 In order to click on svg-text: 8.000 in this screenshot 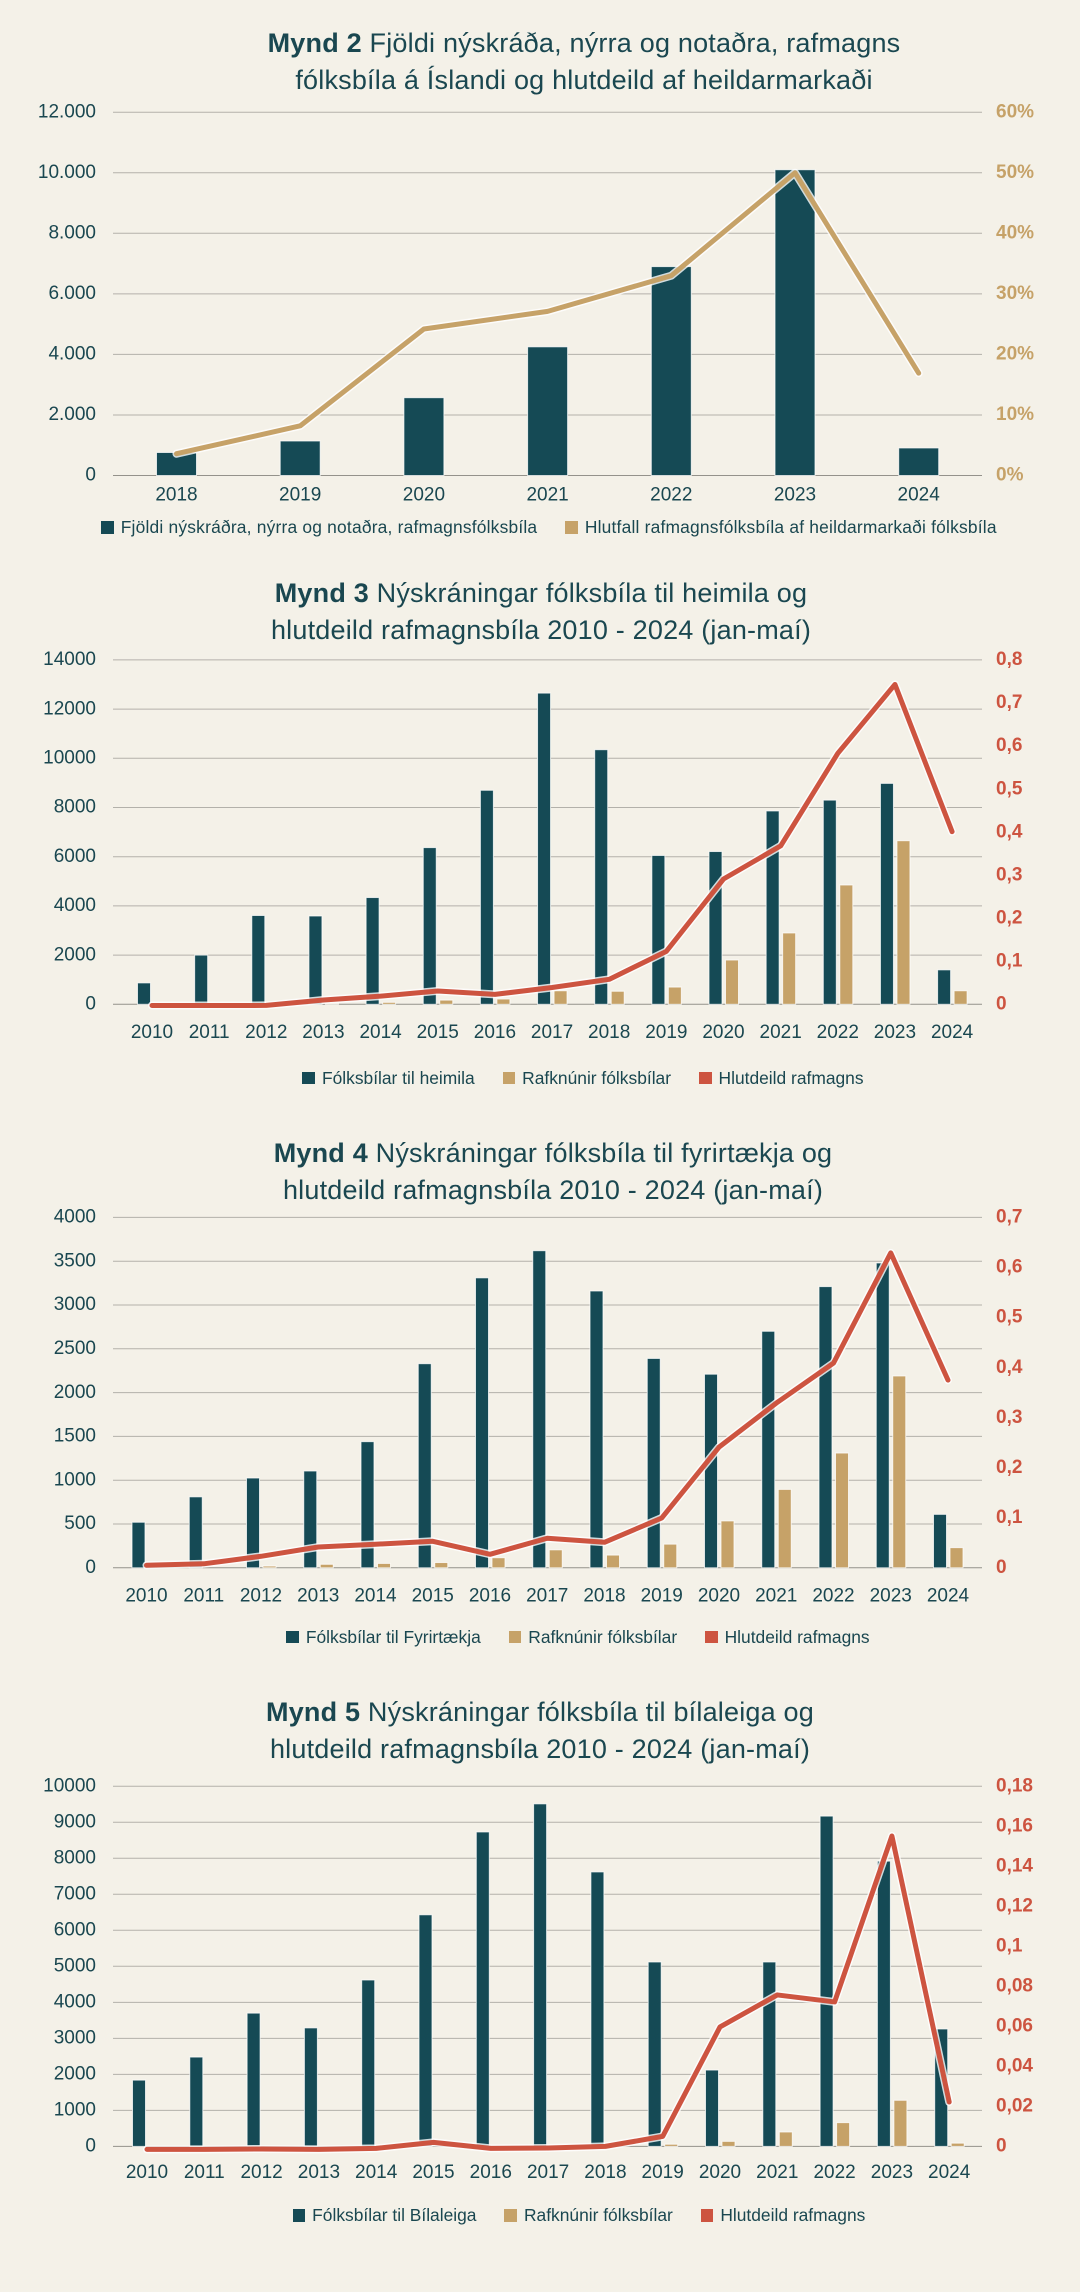, I will do `click(72, 233)`.